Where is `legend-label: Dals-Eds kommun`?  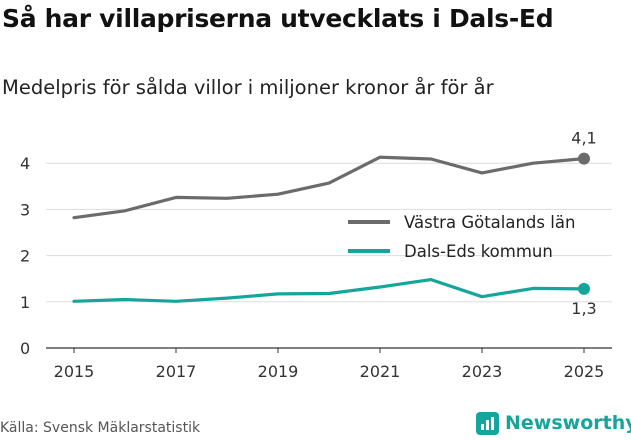 legend-label: Dals-Eds kommun is located at coordinates (478, 251).